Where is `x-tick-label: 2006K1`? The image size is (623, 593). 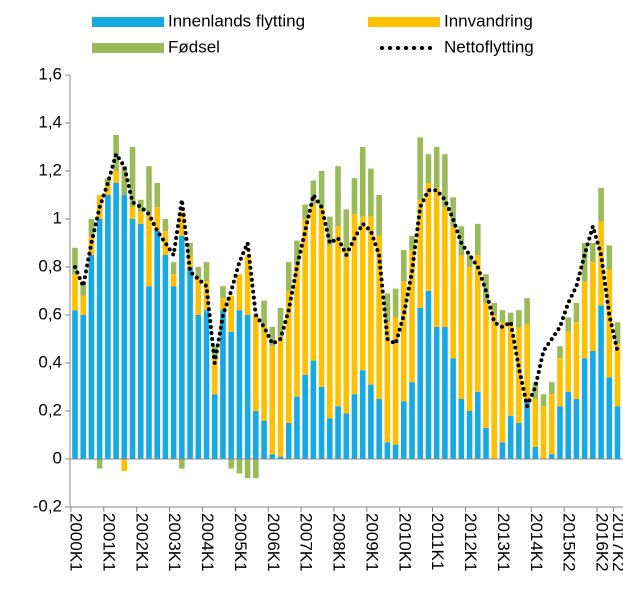 x-tick-label: 2006K1 is located at coordinates (273, 542).